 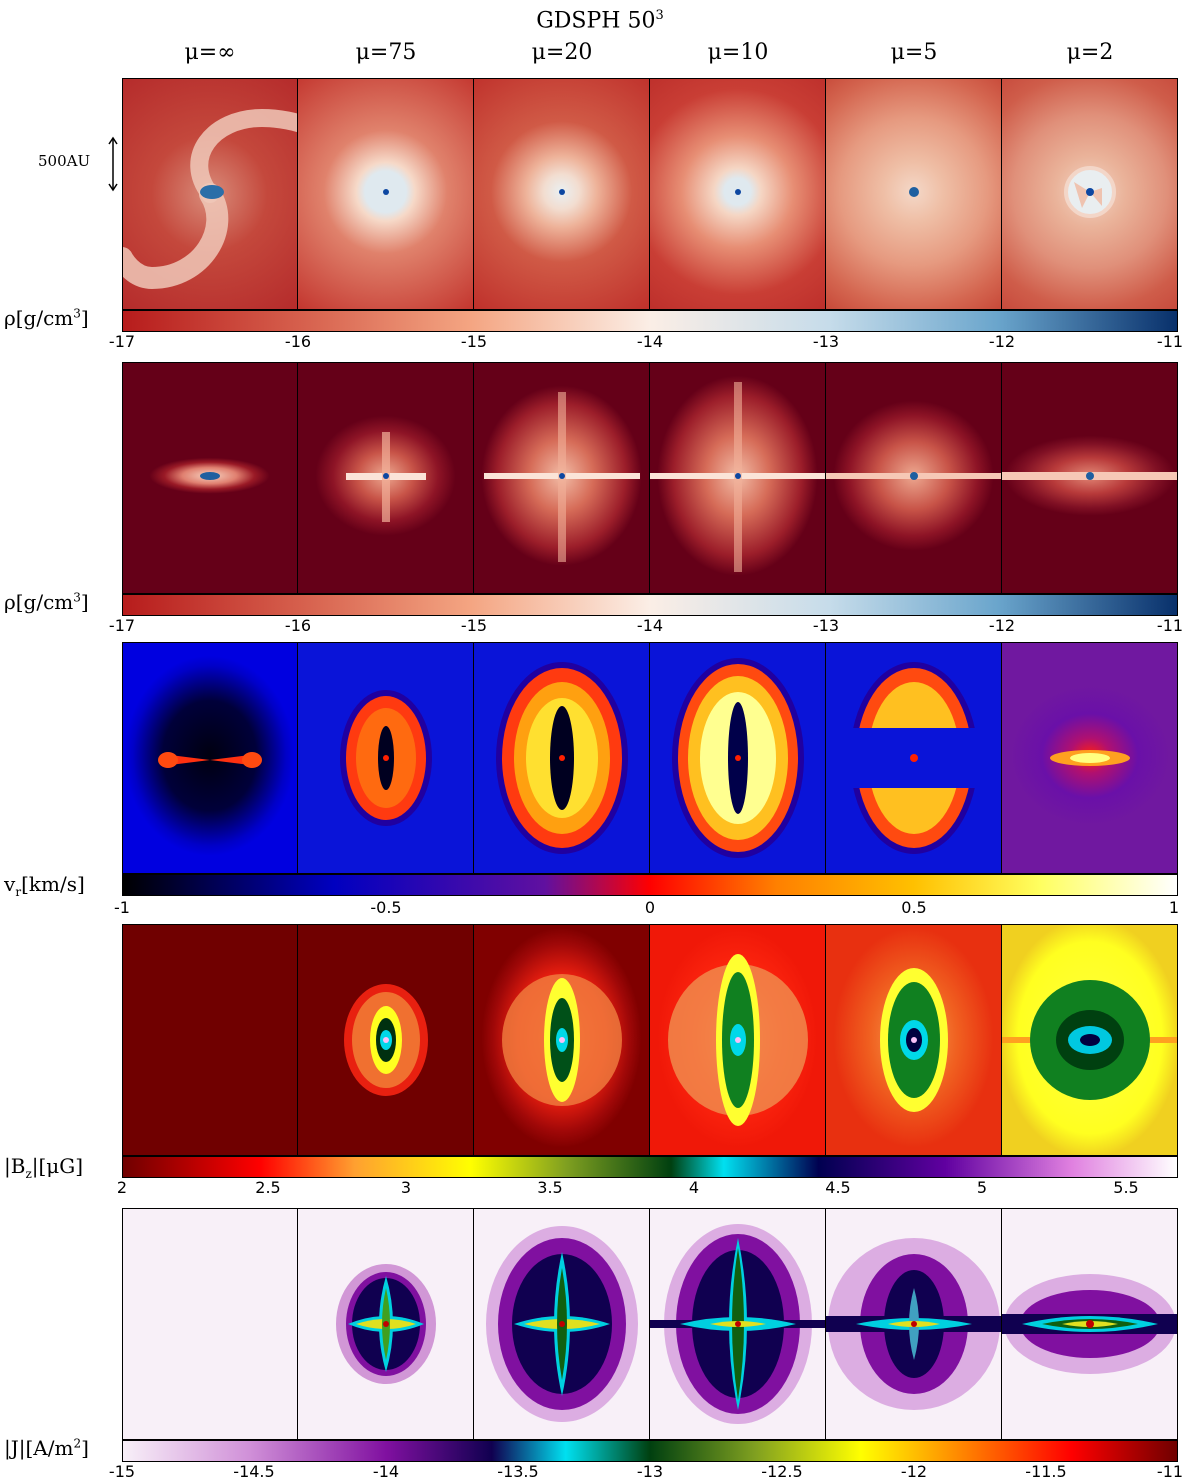 What do you see at coordinates (914, 907) in the screenshot?
I see `tick-label: 0.5` at bounding box center [914, 907].